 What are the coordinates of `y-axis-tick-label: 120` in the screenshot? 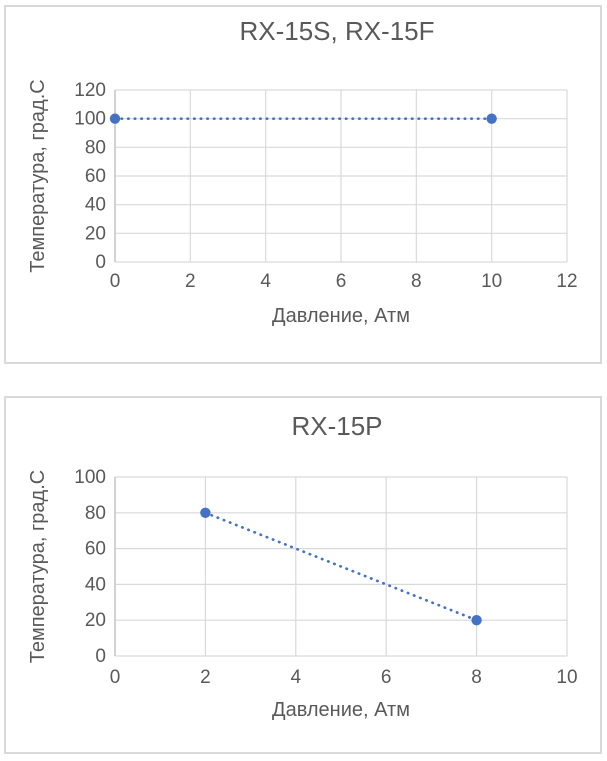 It's located at (90, 90).